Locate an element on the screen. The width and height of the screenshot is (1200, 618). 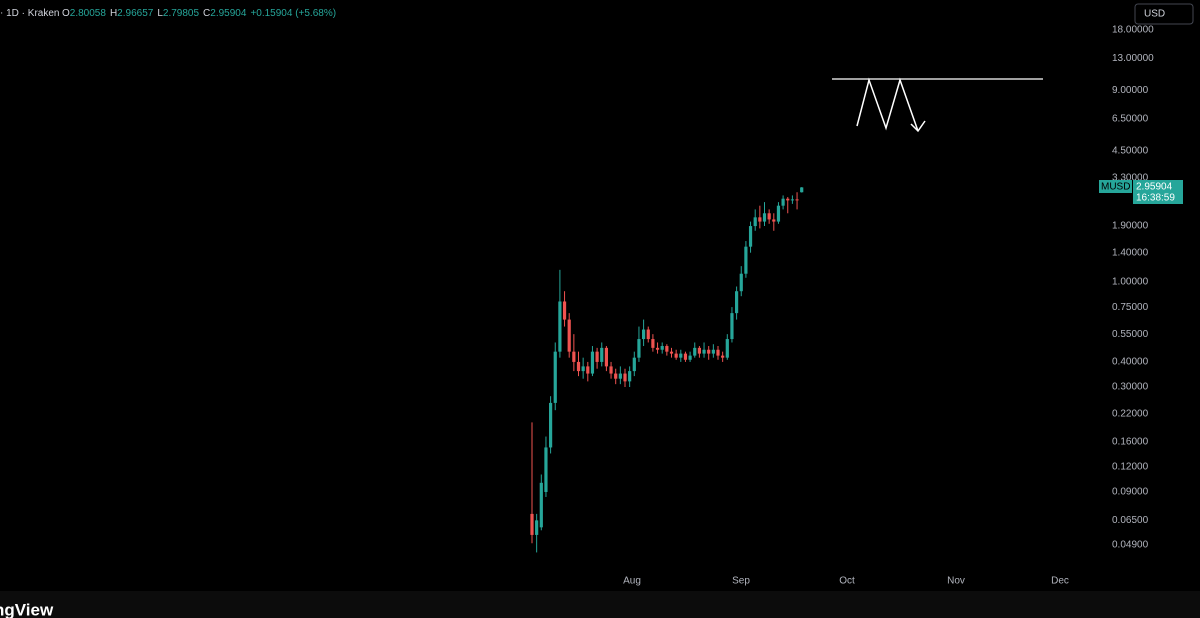
ohlc-value: 2.95904 is located at coordinates (228, 13).